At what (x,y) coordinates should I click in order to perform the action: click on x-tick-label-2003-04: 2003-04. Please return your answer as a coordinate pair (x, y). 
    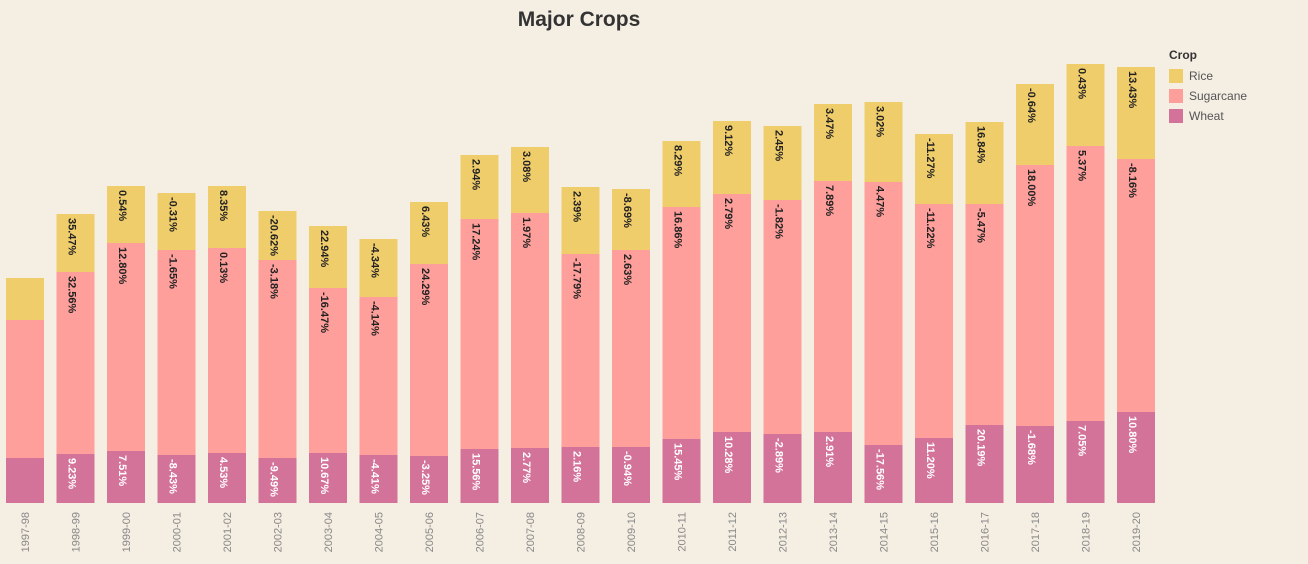
    Looking at the image, I should click on (329, 532).